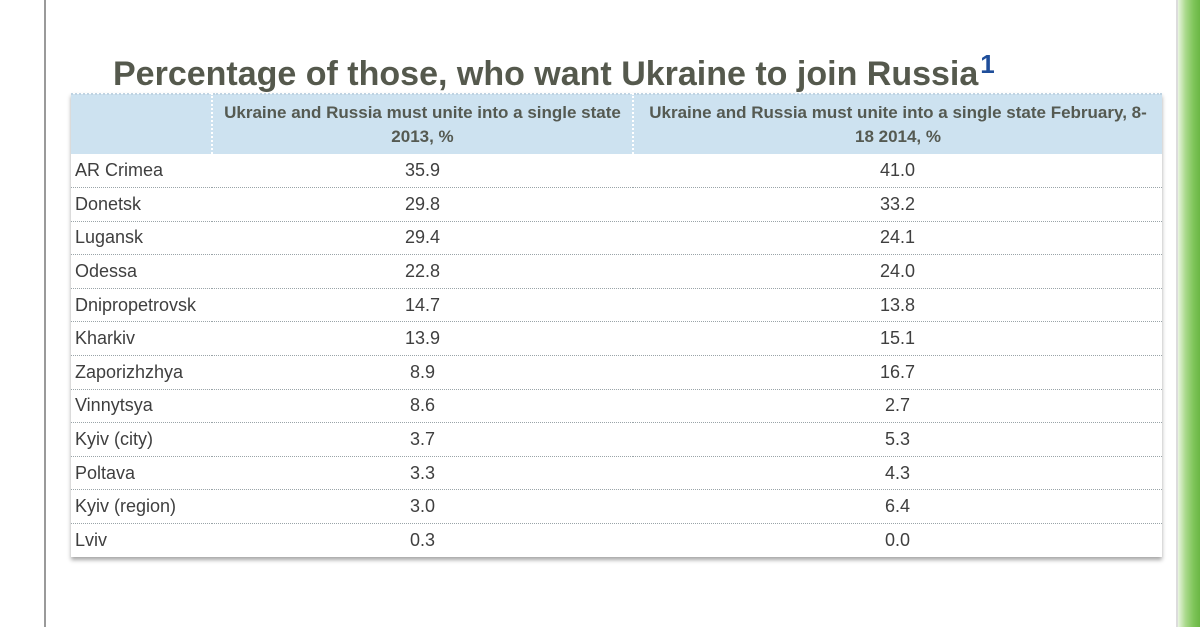  What do you see at coordinates (422, 540) in the screenshot?
I see `cell-2013: 0.3` at bounding box center [422, 540].